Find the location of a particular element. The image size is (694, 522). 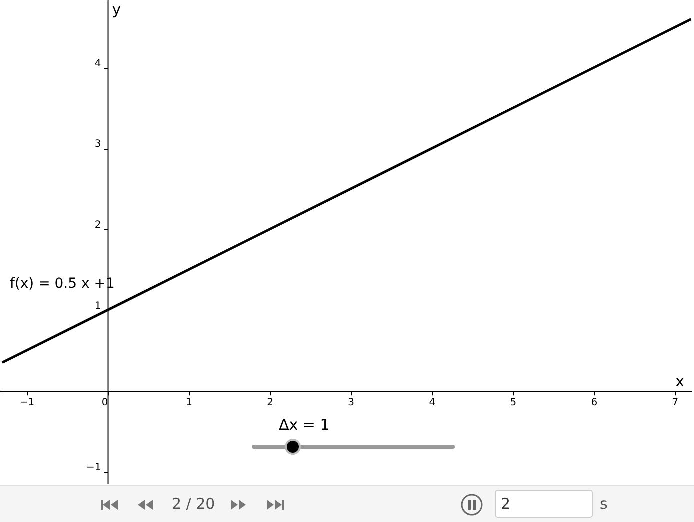

x-tick-label: 5 is located at coordinates (513, 403).